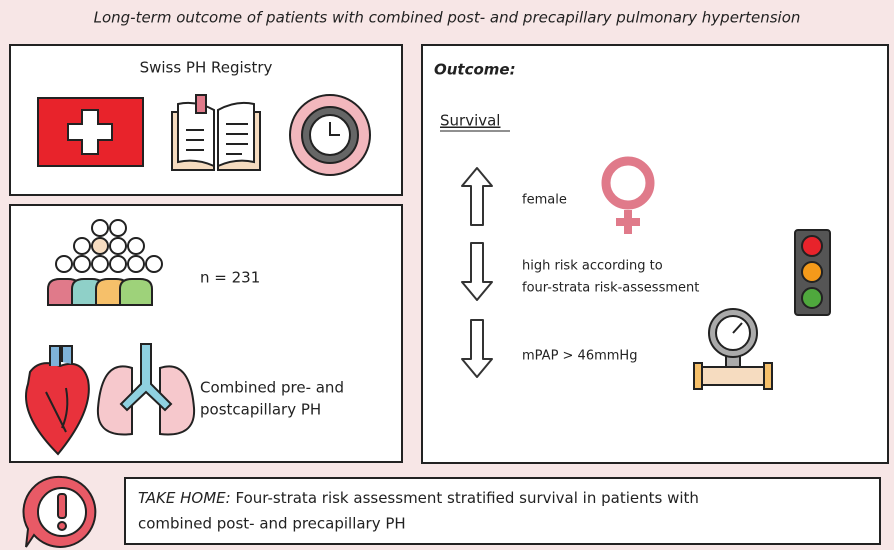 The image size is (894, 550). I want to click on up-arrow, so click(477, 196).